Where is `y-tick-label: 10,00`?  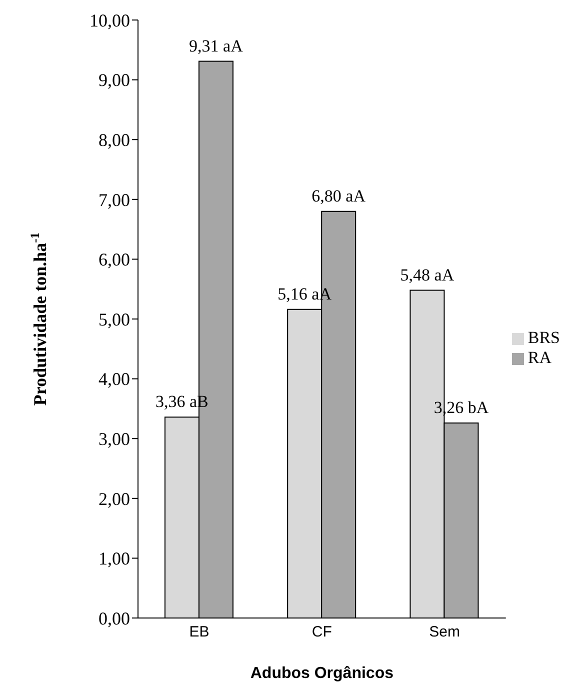 y-tick-label: 10,00 is located at coordinates (110, 20).